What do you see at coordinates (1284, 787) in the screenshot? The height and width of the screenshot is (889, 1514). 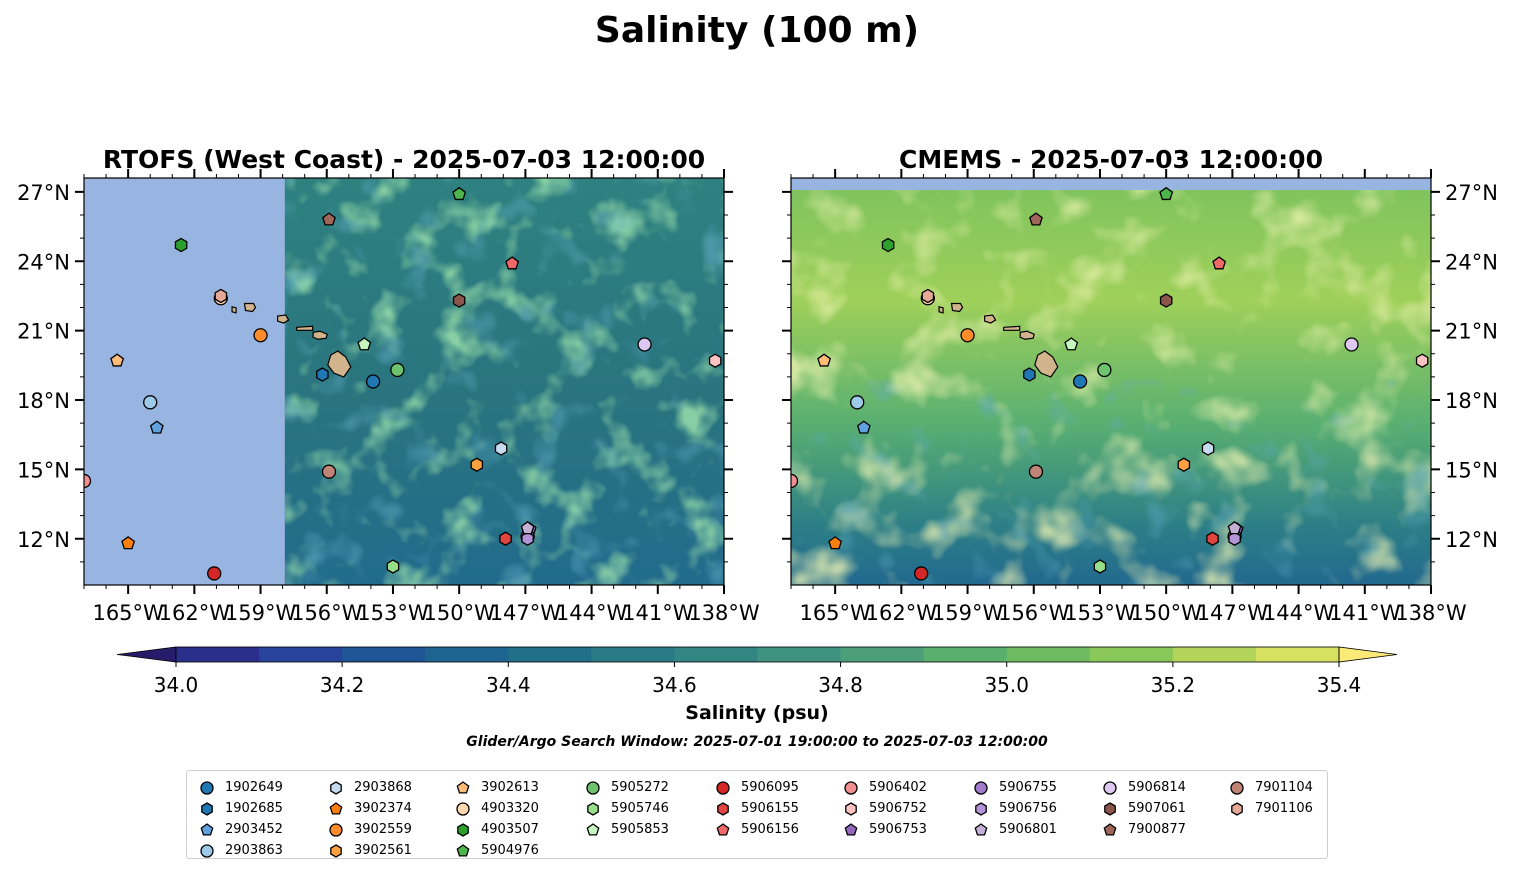 I see `legend-label: 7901104` at bounding box center [1284, 787].